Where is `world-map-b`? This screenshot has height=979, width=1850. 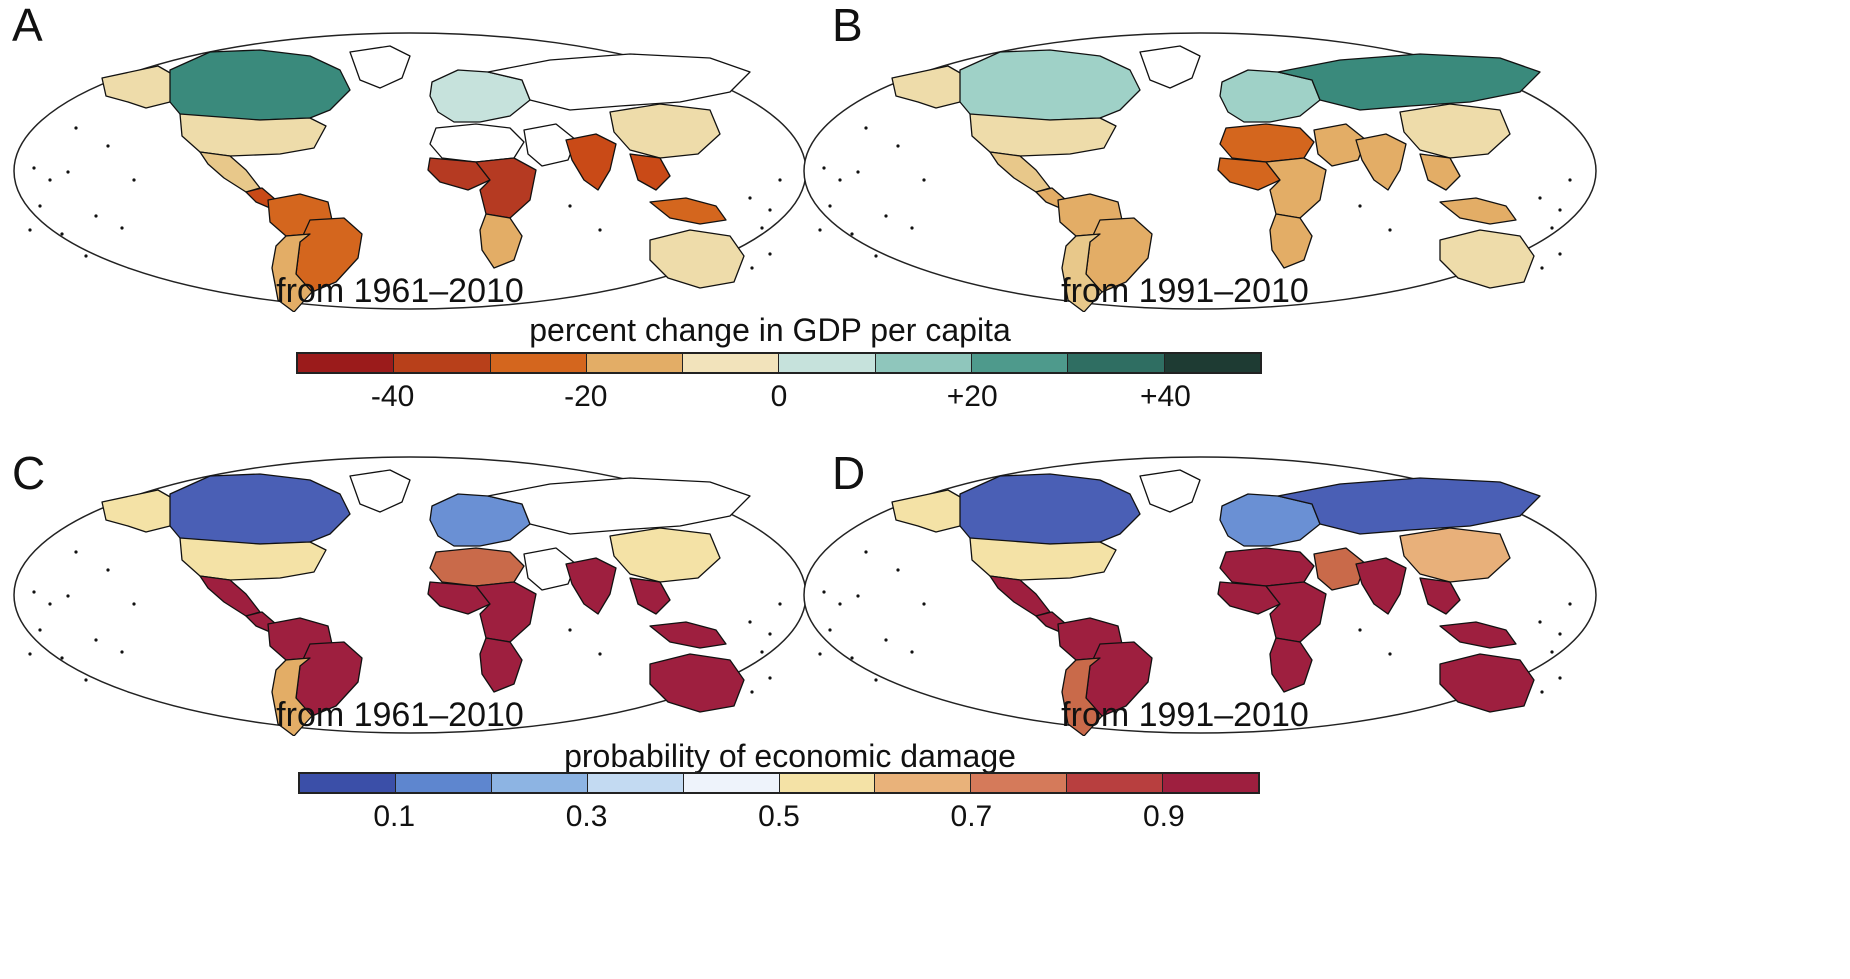
world-map-b is located at coordinates (1200, 172).